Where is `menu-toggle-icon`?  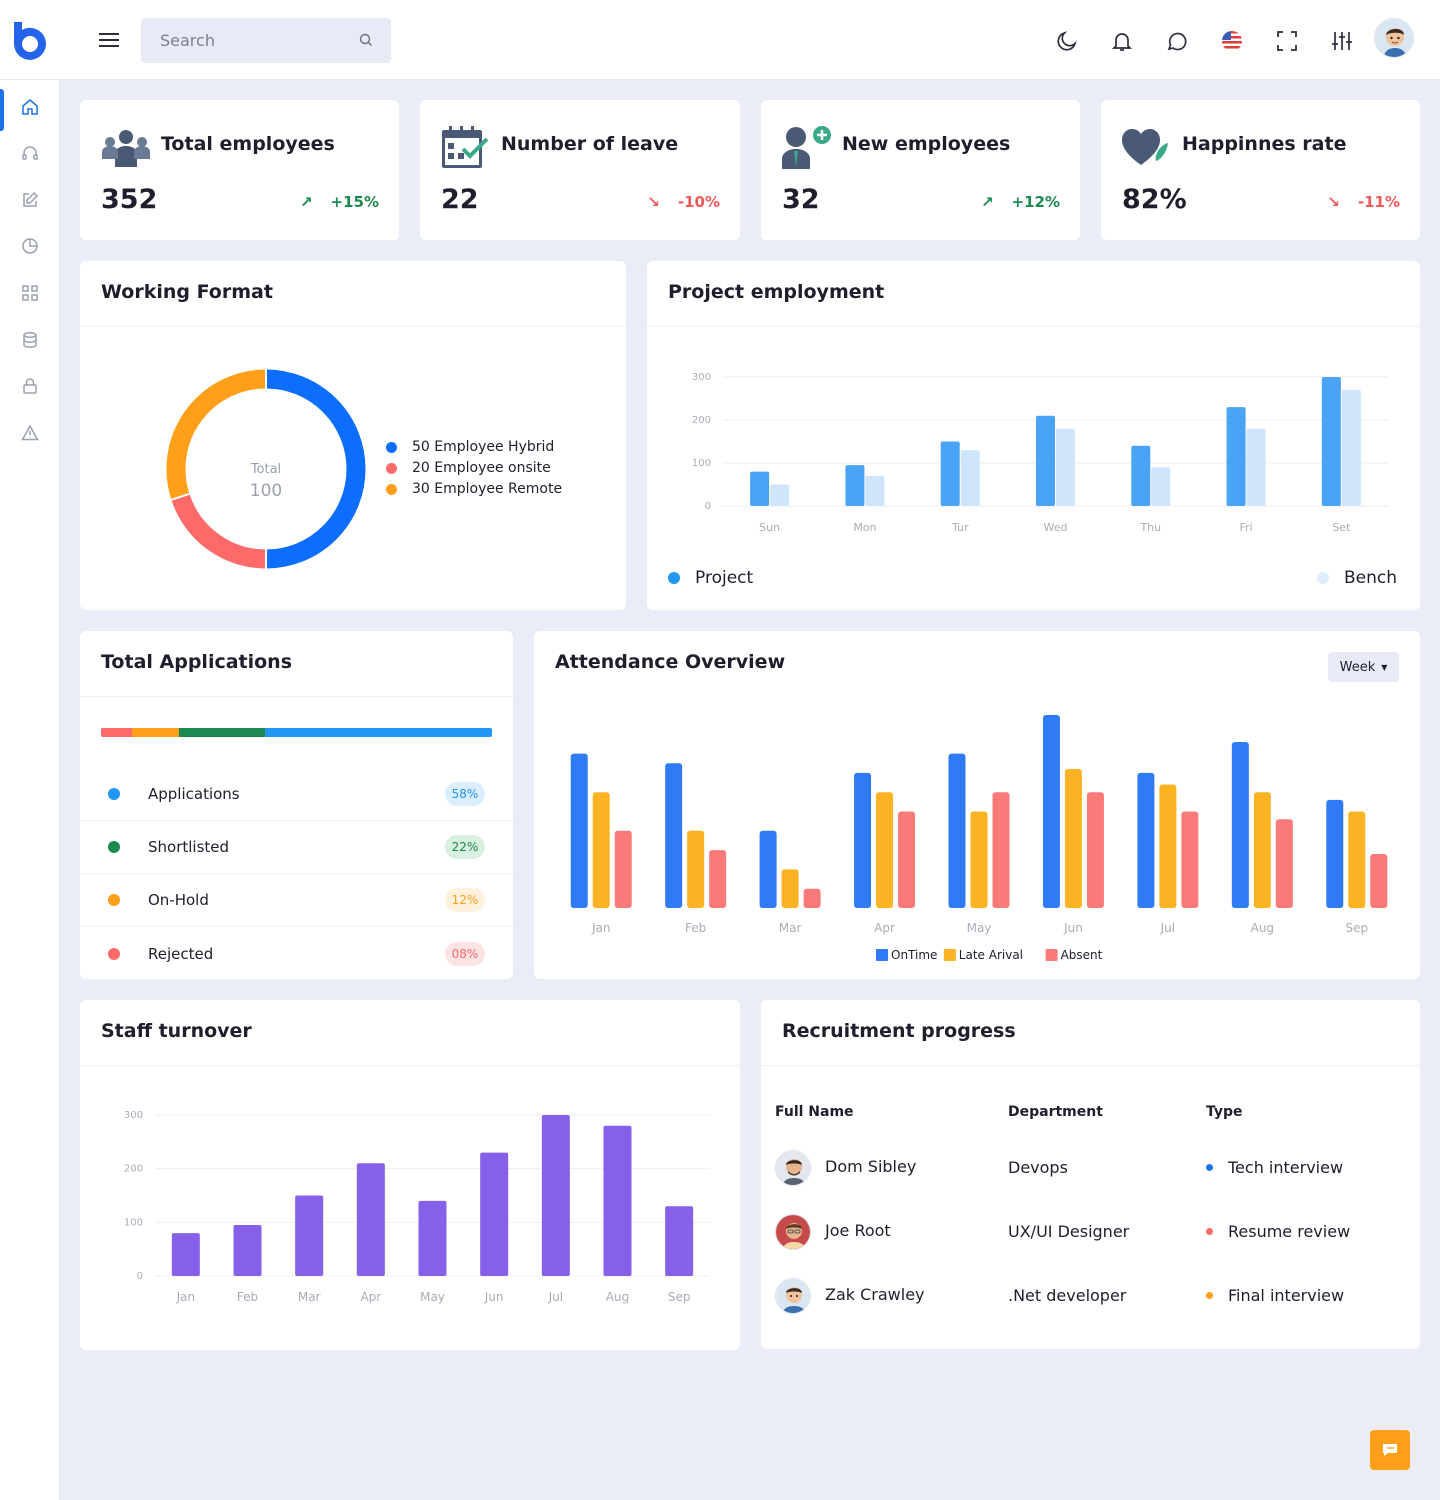 menu-toggle-icon is located at coordinates (109, 40).